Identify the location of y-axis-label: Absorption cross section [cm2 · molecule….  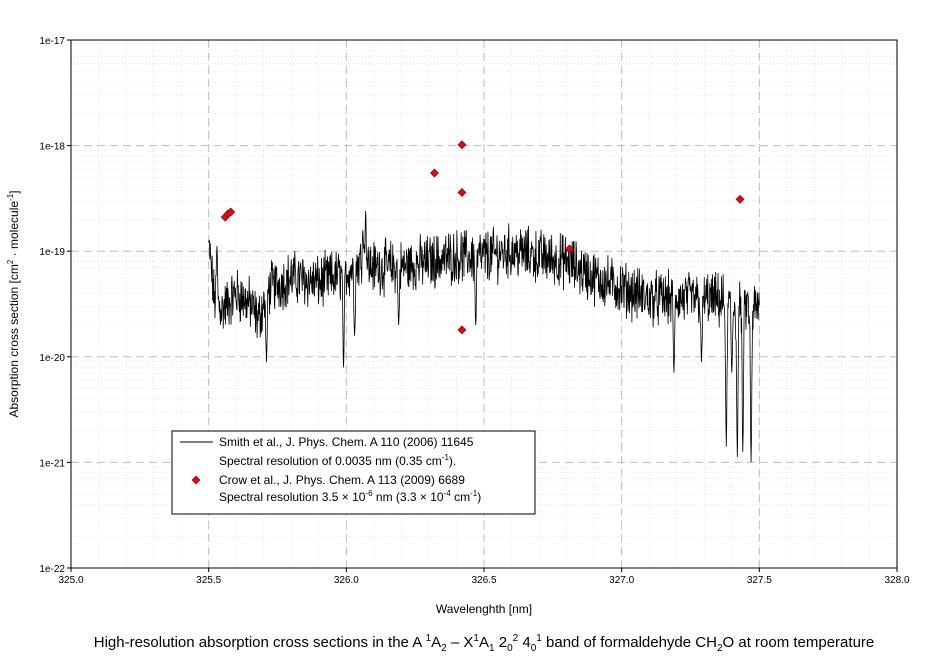
(13, 303).